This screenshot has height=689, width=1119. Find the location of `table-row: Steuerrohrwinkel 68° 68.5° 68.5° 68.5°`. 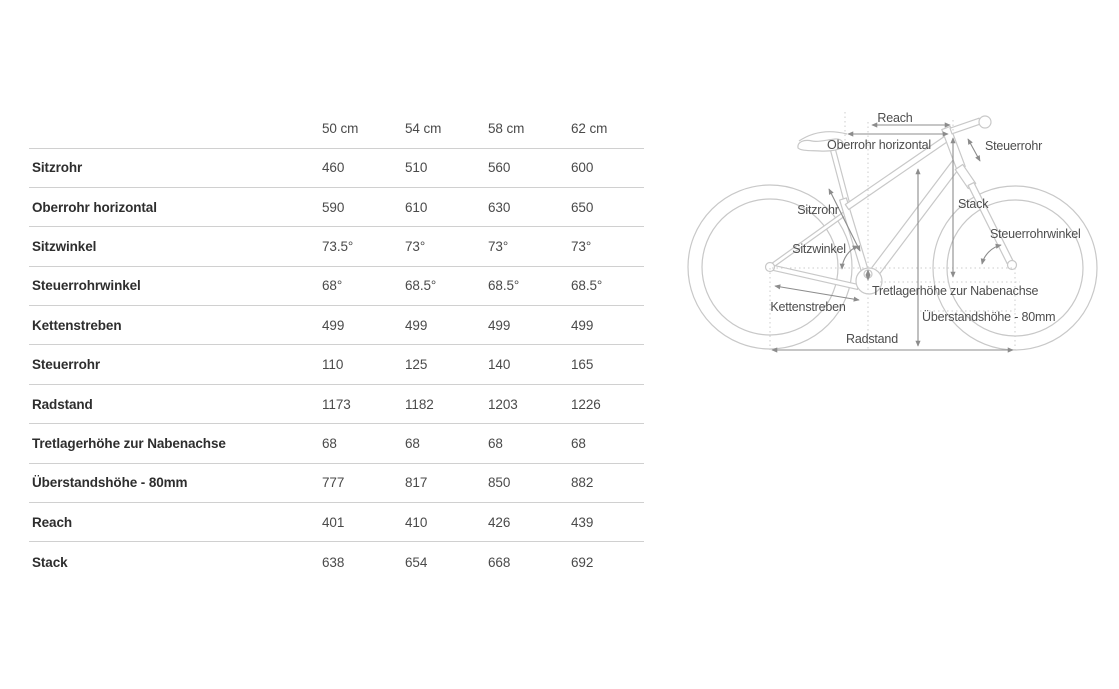

table-row: Steuerrohrwinkel 68° 68.5° 68.5° 68.5° is located at coordinates (336, 287).